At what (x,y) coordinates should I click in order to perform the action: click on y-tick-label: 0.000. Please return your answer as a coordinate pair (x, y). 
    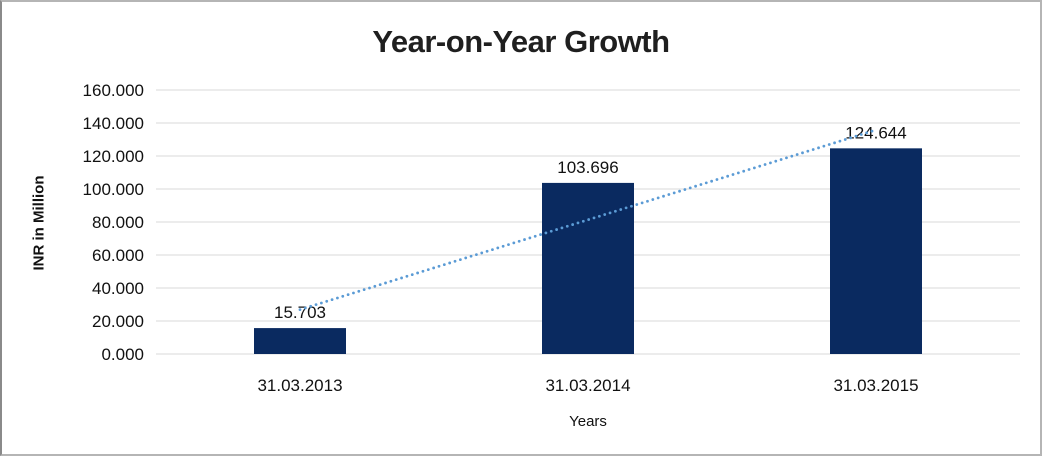
    Looking at the image, I should click on (122, 354).